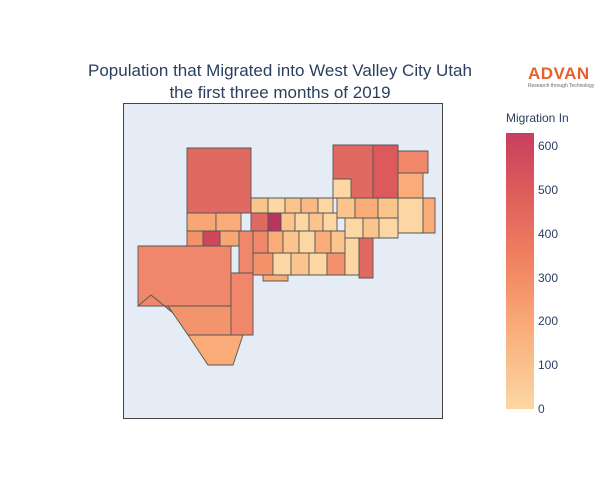 The width and height of the screenshot is (600, 500). I want to click on region-w5, so click(229, 238).